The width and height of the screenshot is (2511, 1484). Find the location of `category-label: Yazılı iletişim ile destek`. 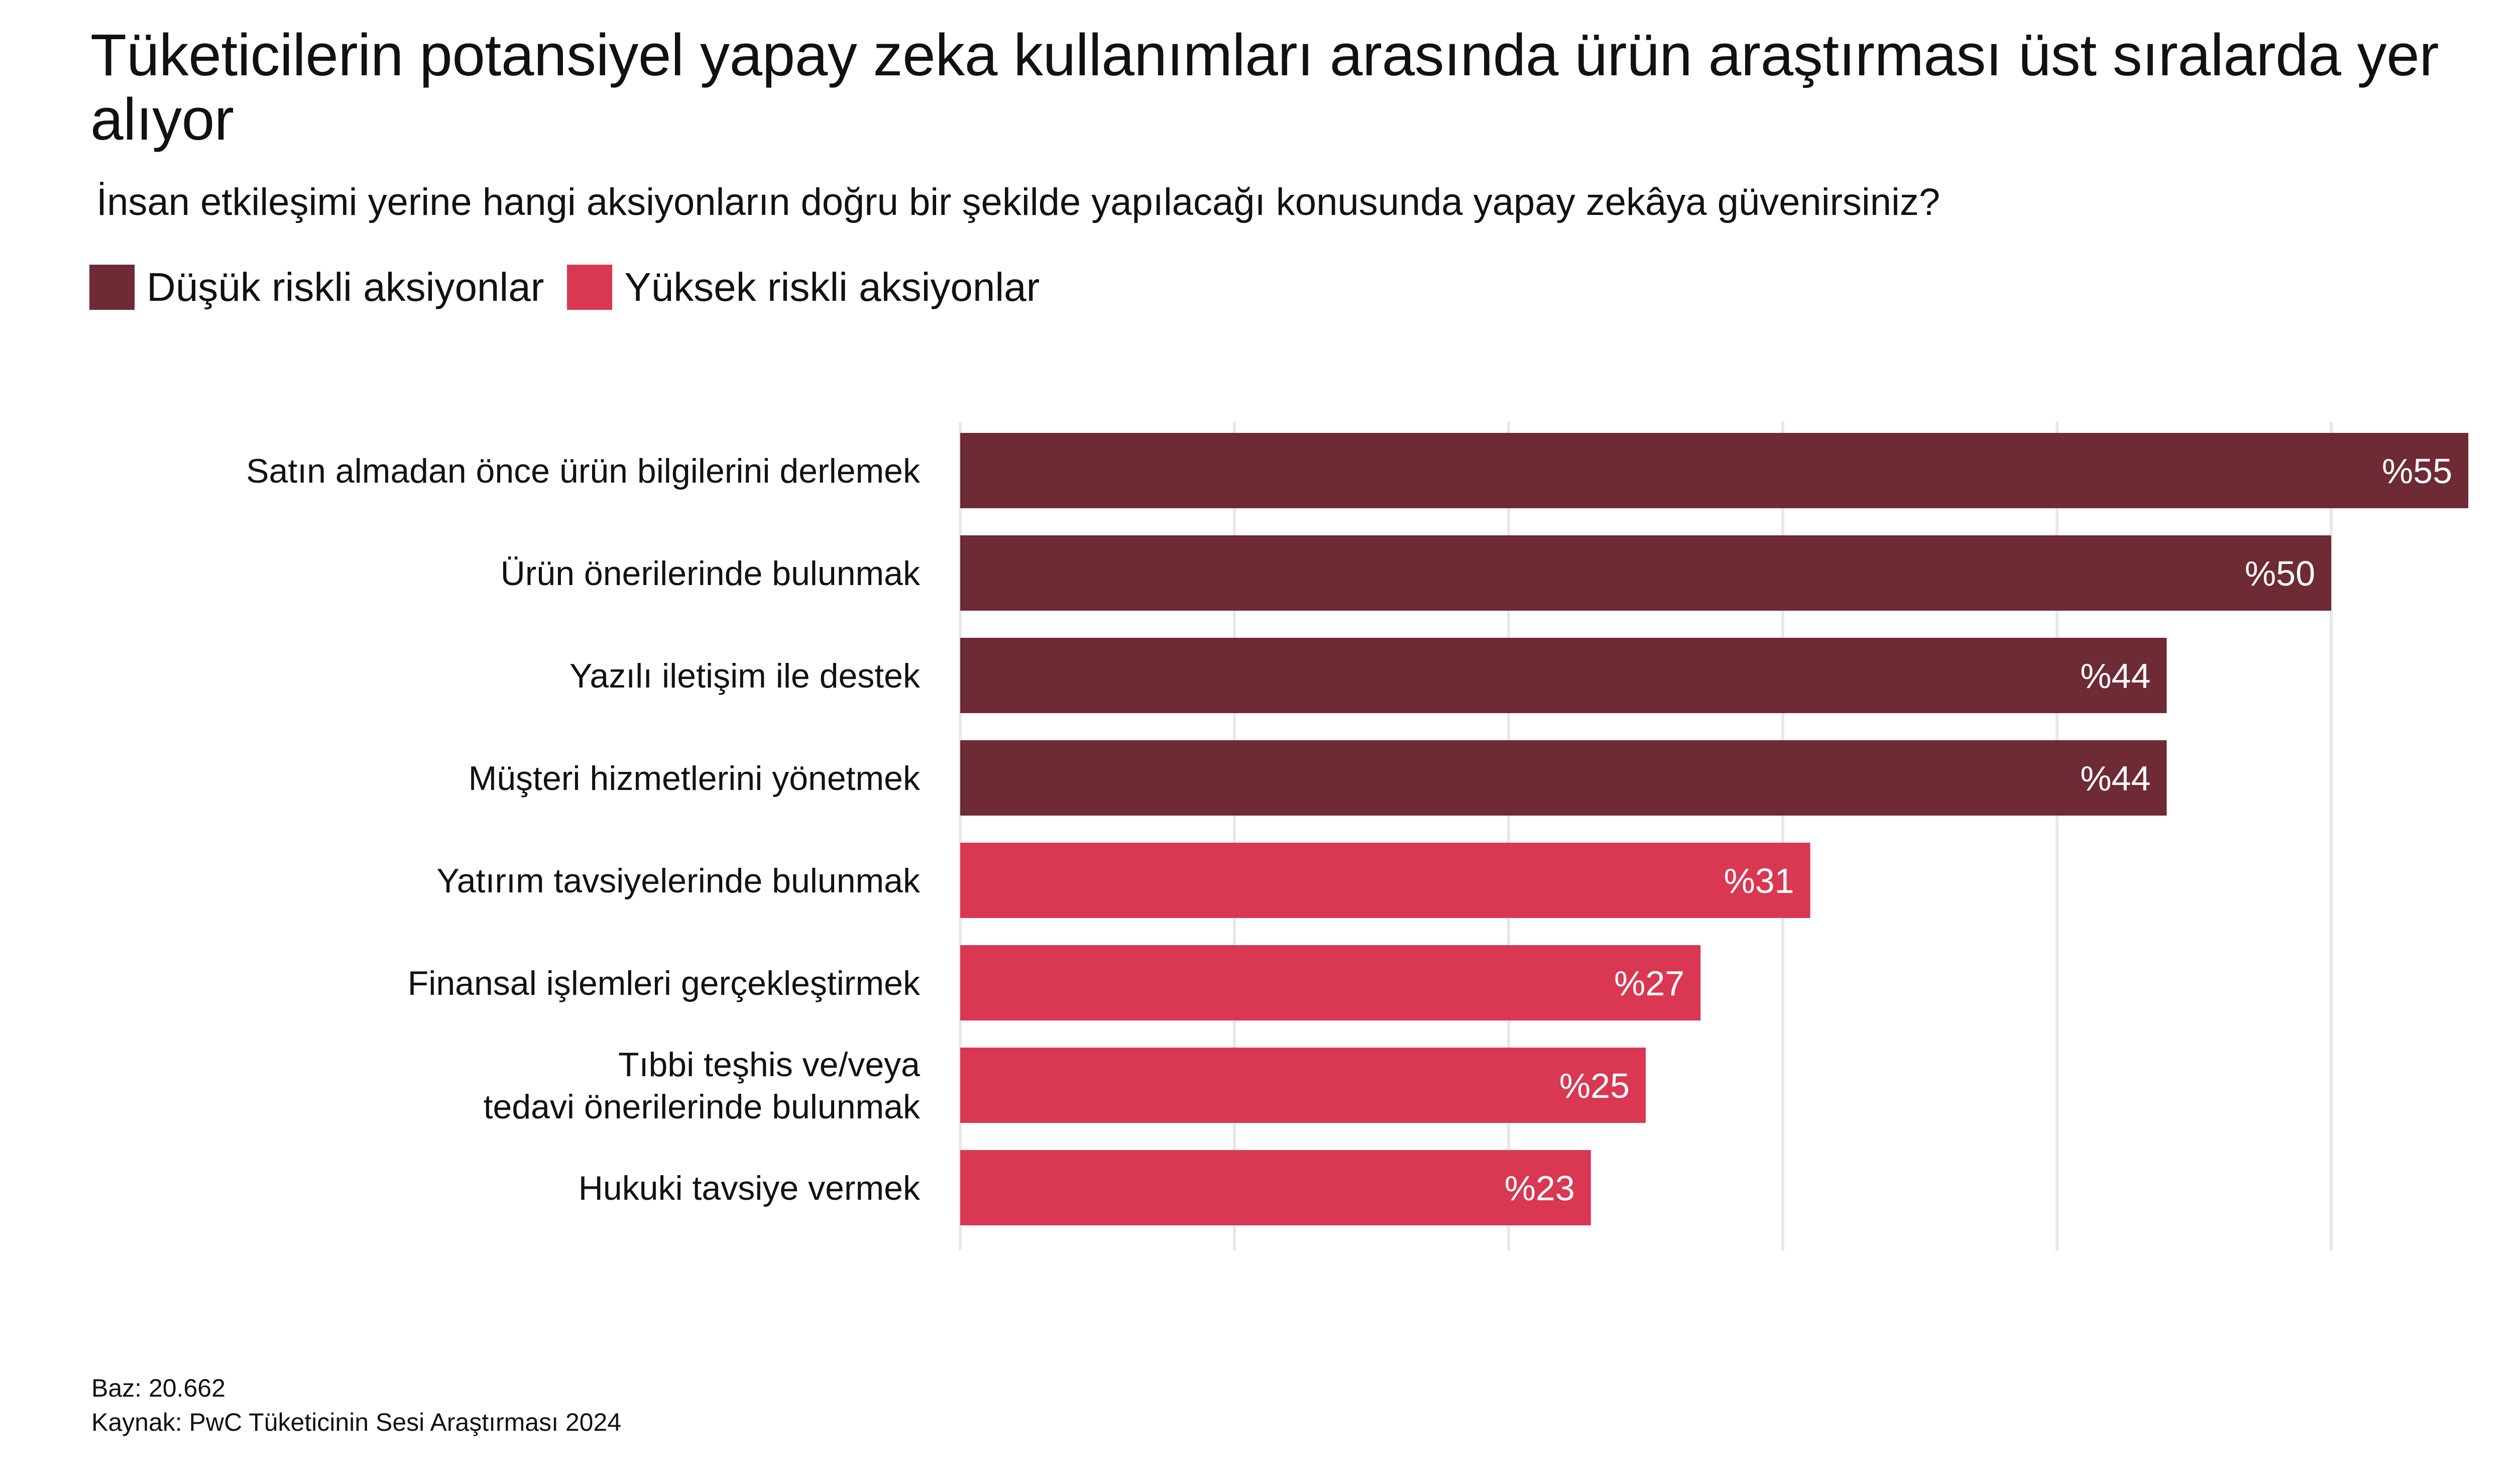

category-label: Yazılı iletişim ile destek is located at coordinates (745, 676).